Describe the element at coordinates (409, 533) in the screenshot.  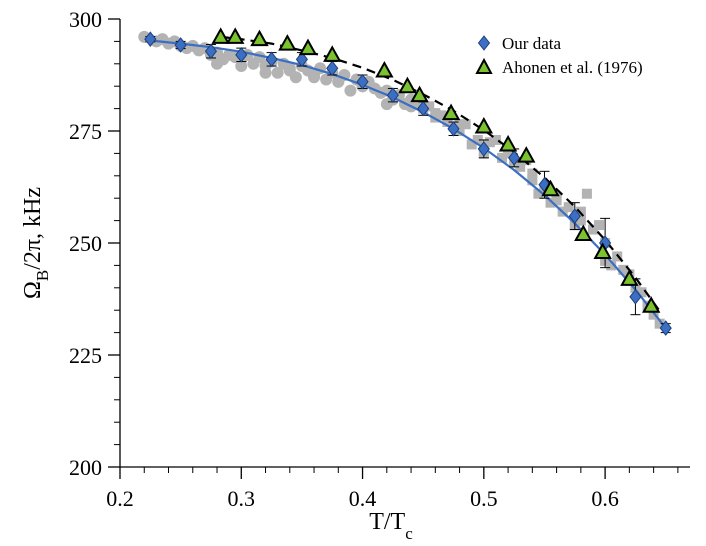
I see `x-axis-title-sub: c` at that location.